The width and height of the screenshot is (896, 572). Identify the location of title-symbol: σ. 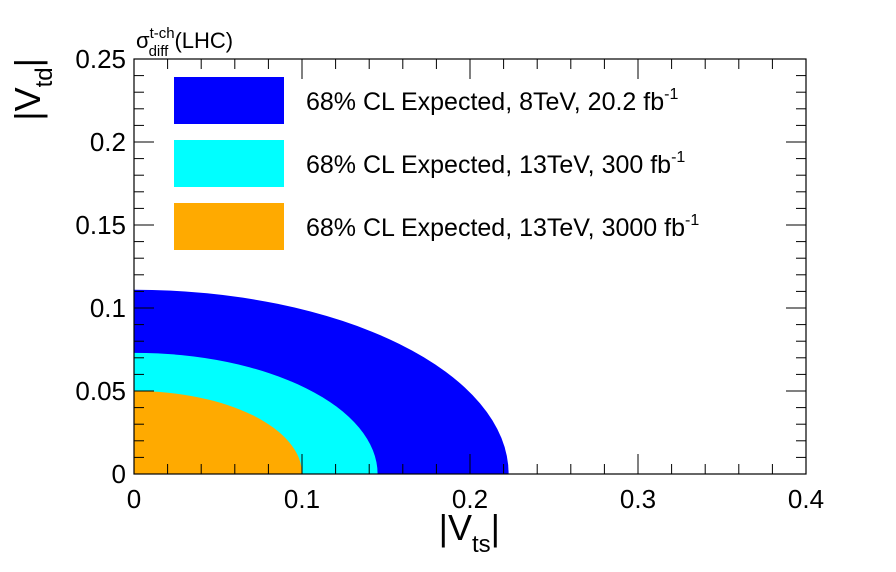
(143, 40).